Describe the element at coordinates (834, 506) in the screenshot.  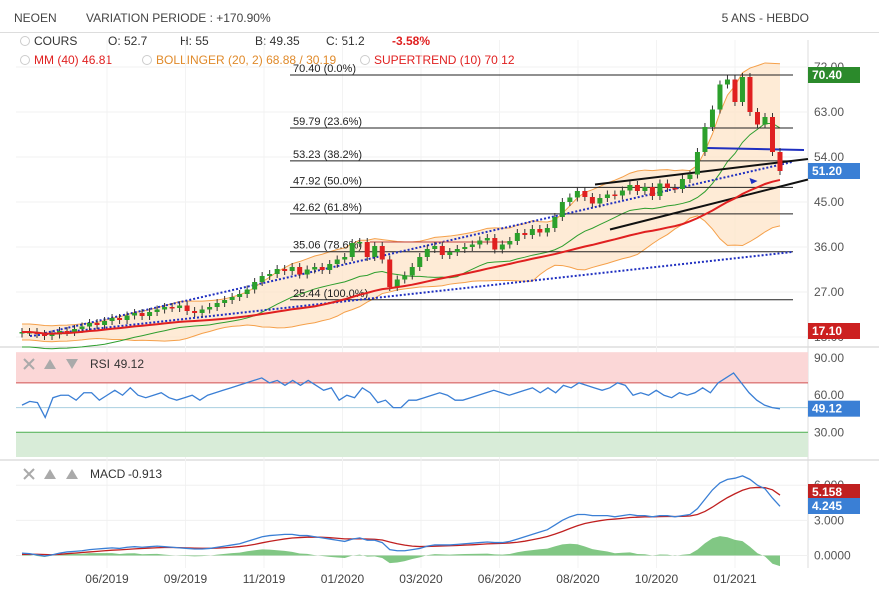
I see `macd-last-badge-bg` at that location.